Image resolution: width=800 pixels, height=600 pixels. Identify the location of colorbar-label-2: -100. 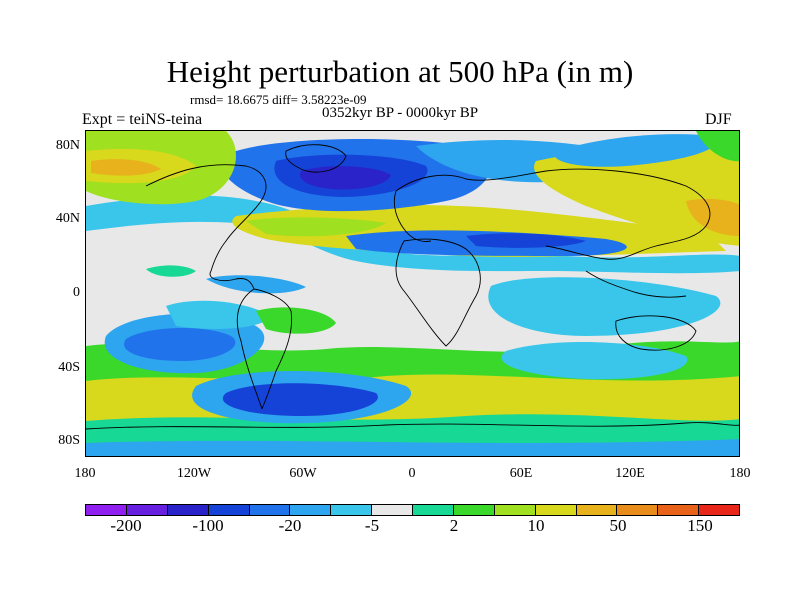
(208, 525).